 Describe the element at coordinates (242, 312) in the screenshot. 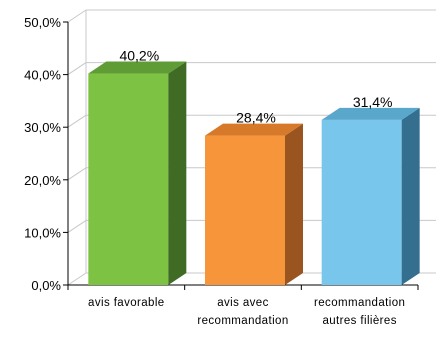

I see `category-label: avis avec recommandation` at that location.